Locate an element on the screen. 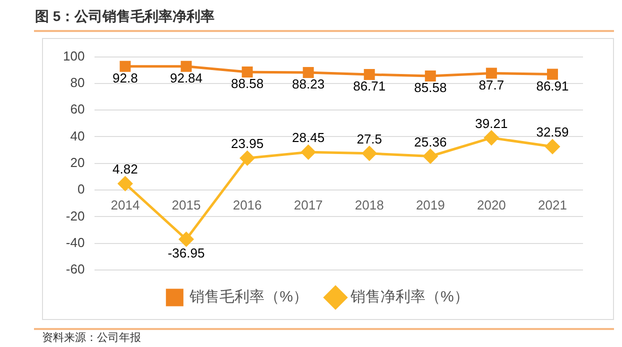 The width and height of the screenshot is (622, 347). y-tick-label: 100 is located at coordinates (73, 56).